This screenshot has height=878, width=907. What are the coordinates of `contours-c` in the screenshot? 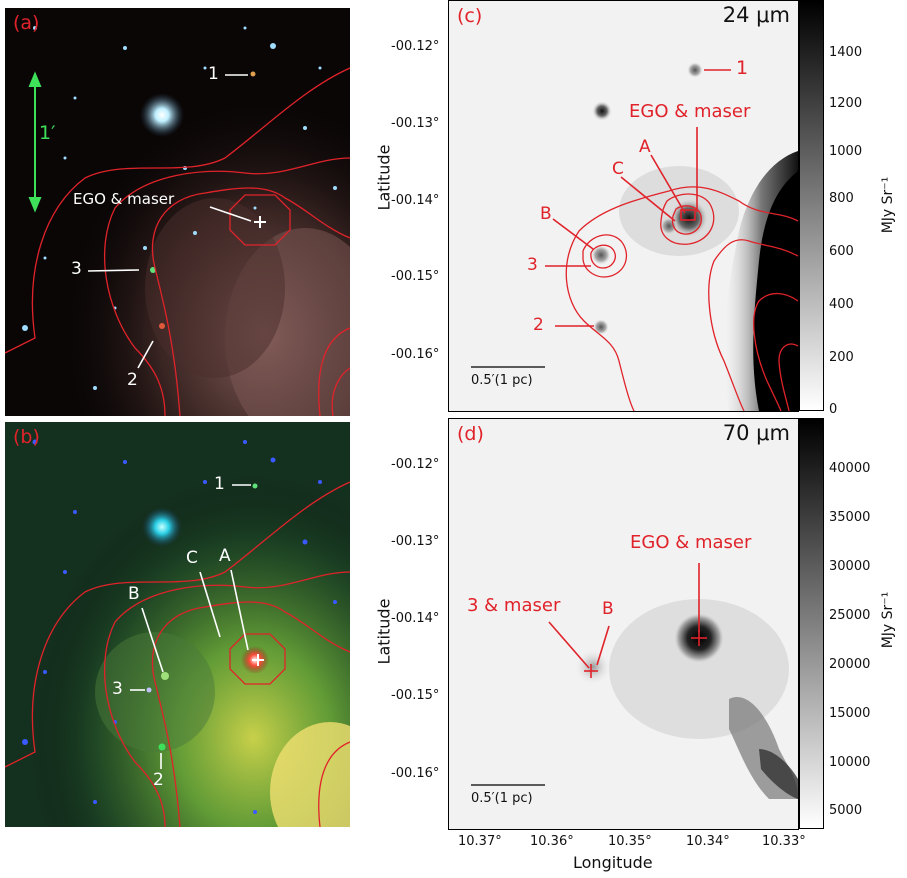 It's located at (681, 298).